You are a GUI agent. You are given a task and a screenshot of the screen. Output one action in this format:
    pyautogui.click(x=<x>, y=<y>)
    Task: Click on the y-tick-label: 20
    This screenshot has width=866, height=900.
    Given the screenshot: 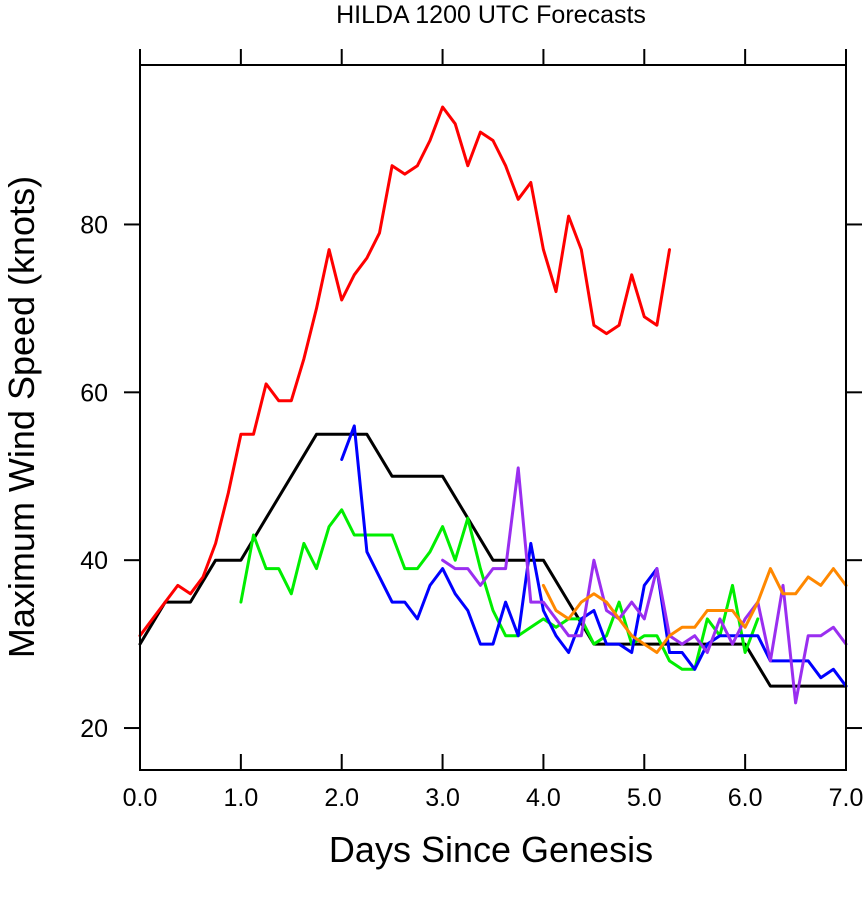 What is the action you would take?
    pyautogui.click(x=94, y=729)
    